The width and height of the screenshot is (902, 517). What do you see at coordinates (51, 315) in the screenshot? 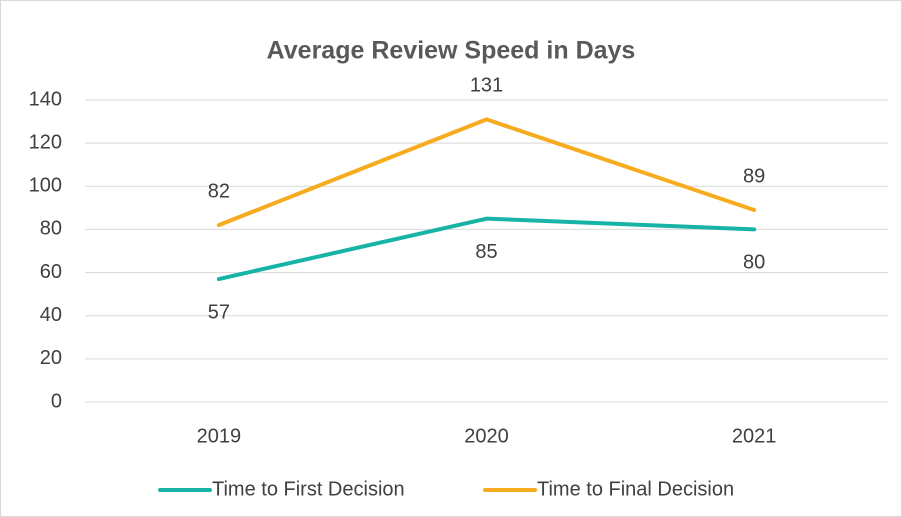
I see `y-tick-label: 40` at bounding box center [51, 315].